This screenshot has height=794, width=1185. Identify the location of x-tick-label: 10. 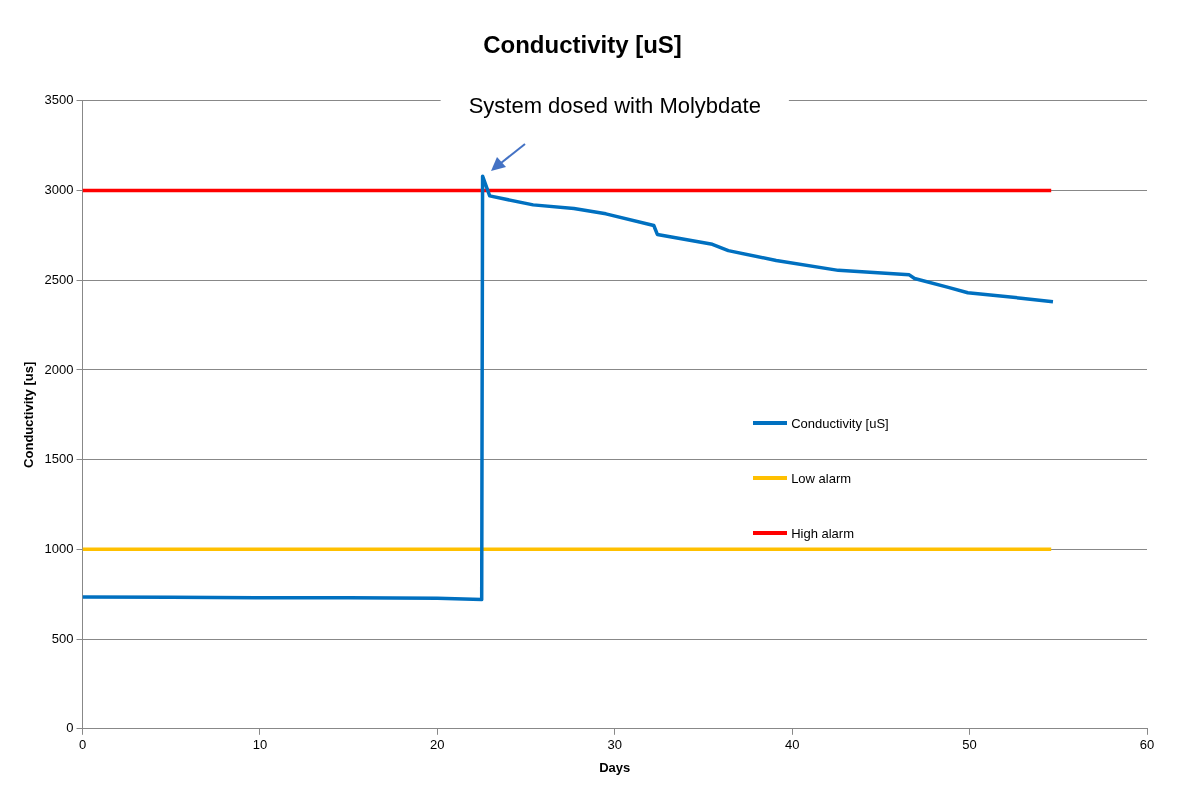
(260, 745).